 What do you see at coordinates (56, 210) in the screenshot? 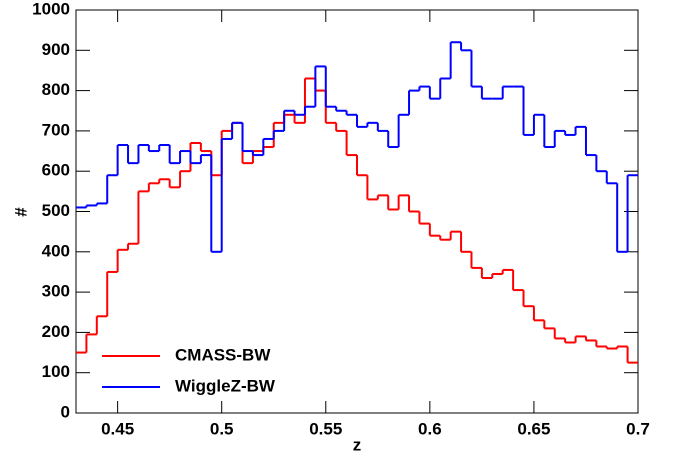
I see `y-tick-label: 500` at bounding box center [56, 210].